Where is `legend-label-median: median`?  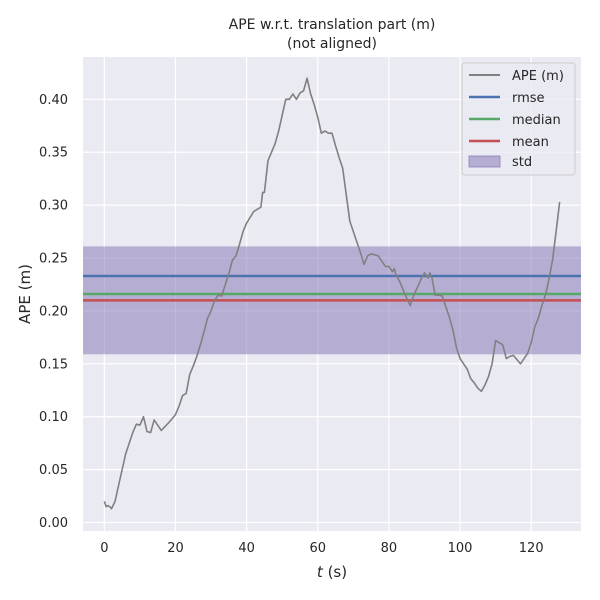
legend-label-median: median is located at coordinates (536, 120).